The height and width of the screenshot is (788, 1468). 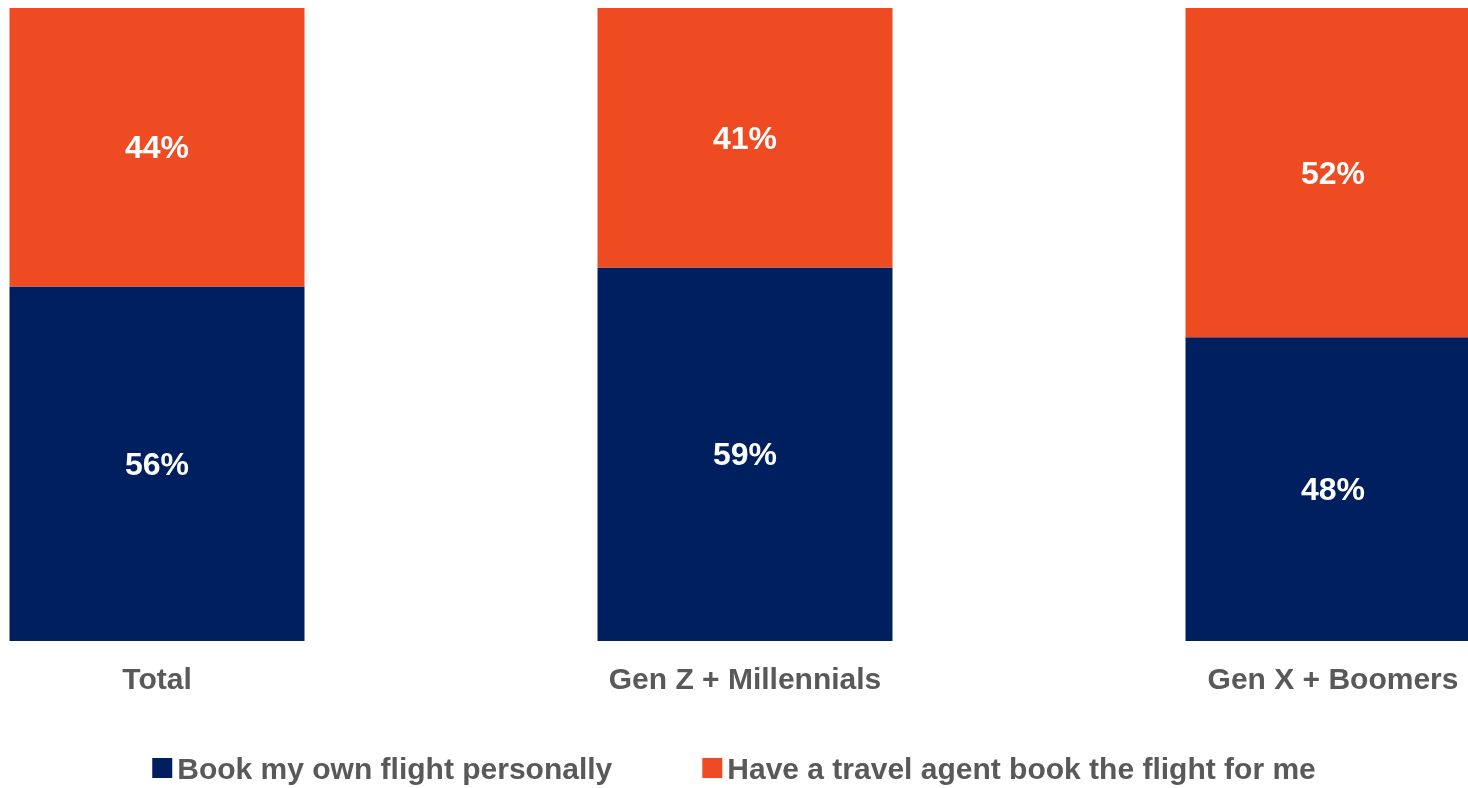 What do you see at coordinates (1333, 489) in the screenshot?
I see `data-label: 48%` at bounding box center [1333, 489].